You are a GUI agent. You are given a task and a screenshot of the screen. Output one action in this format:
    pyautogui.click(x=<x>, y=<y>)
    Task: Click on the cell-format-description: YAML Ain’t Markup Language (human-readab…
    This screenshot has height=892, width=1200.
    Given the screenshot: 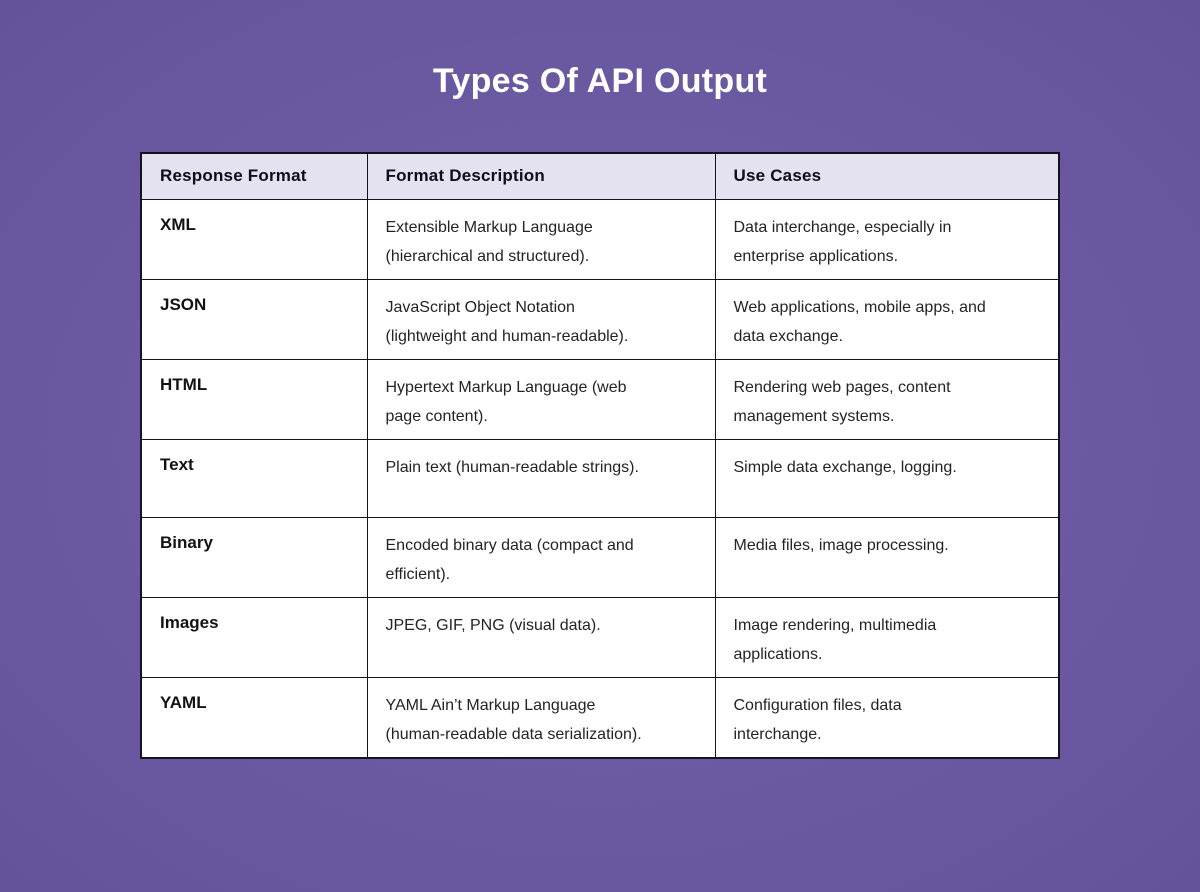 What is the action you would take?
    pyautogui.click(x=541, y=717)
    